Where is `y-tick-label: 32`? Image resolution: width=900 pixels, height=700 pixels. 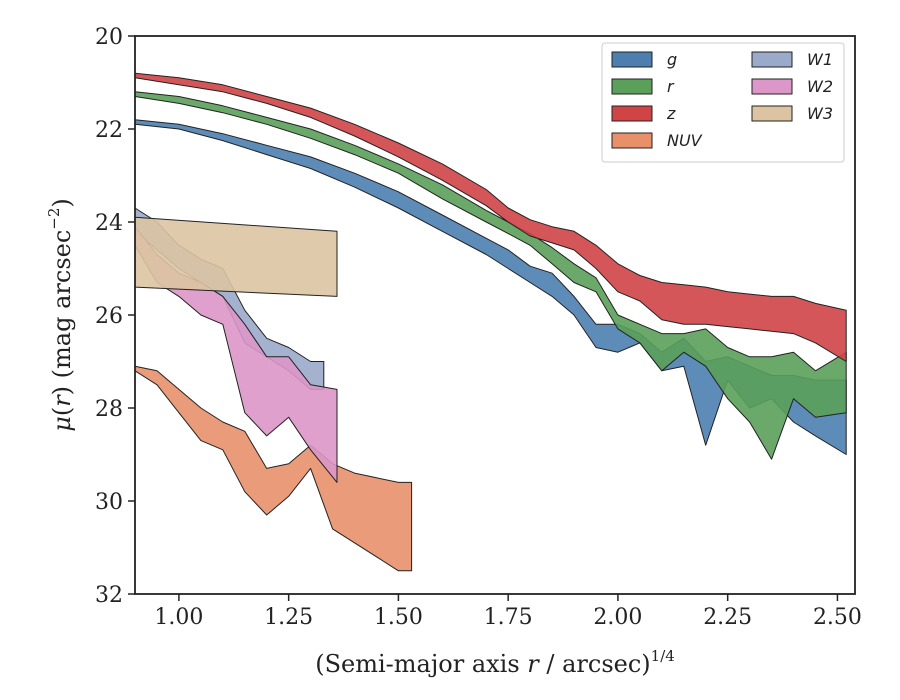 y-tick-label: 32 is located at coordinates (109, 595).